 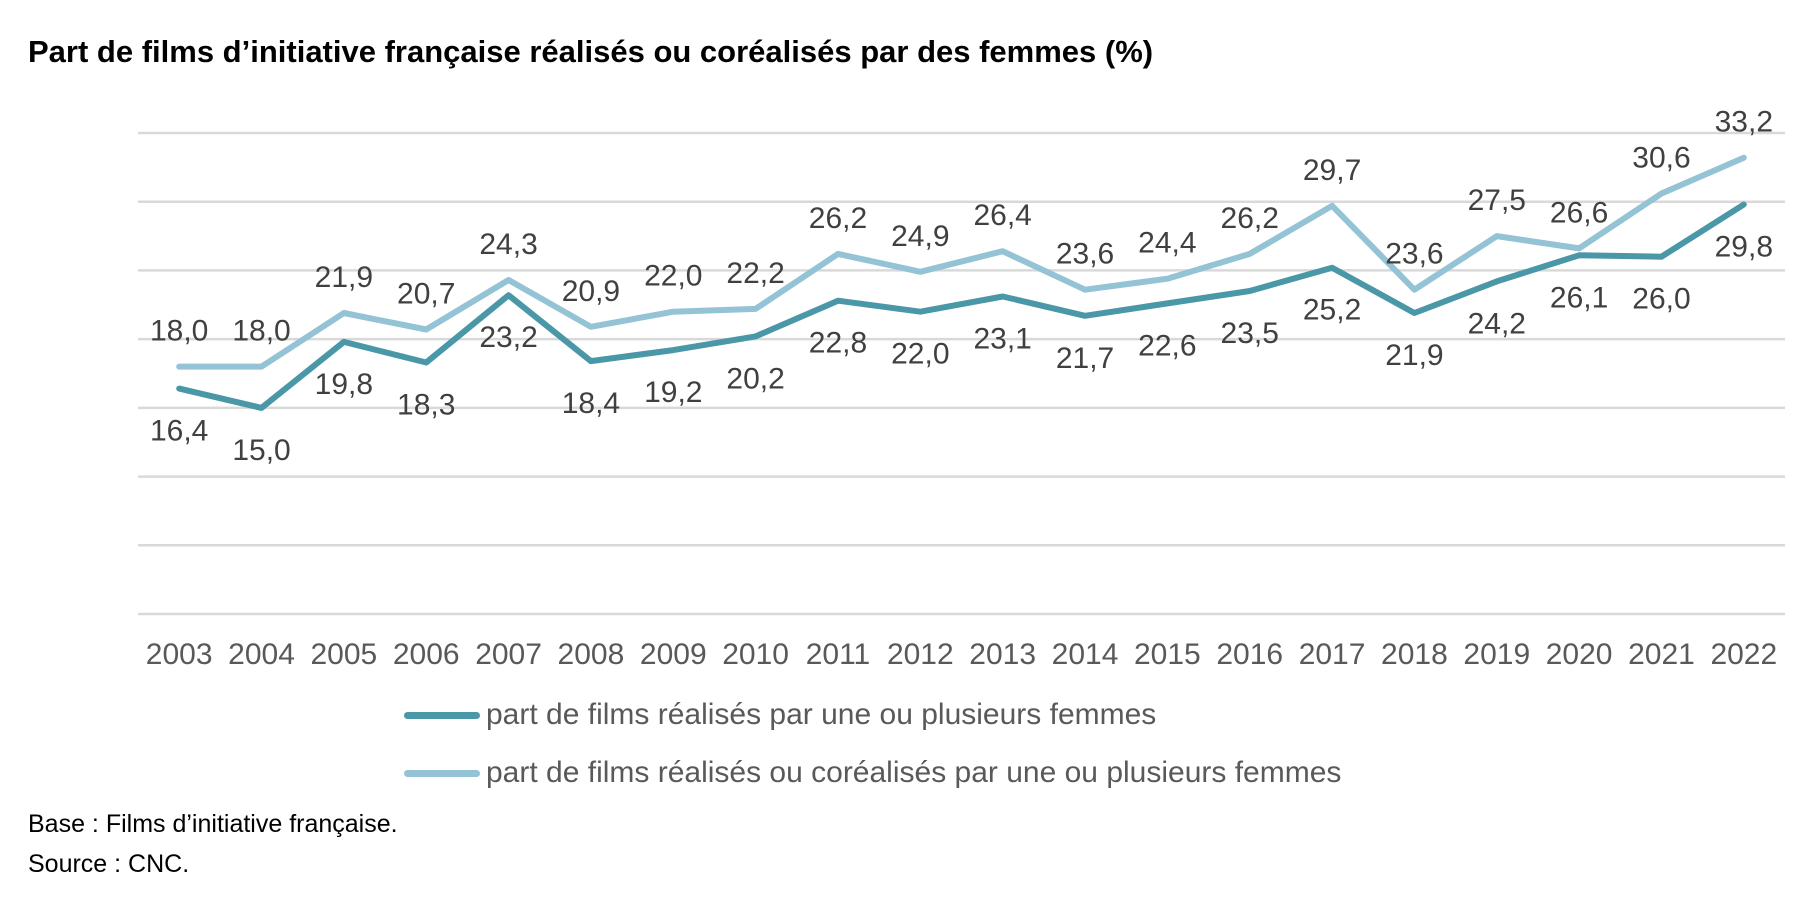 I want to click on data-label: 29,7, so click(x=1332, y=170).